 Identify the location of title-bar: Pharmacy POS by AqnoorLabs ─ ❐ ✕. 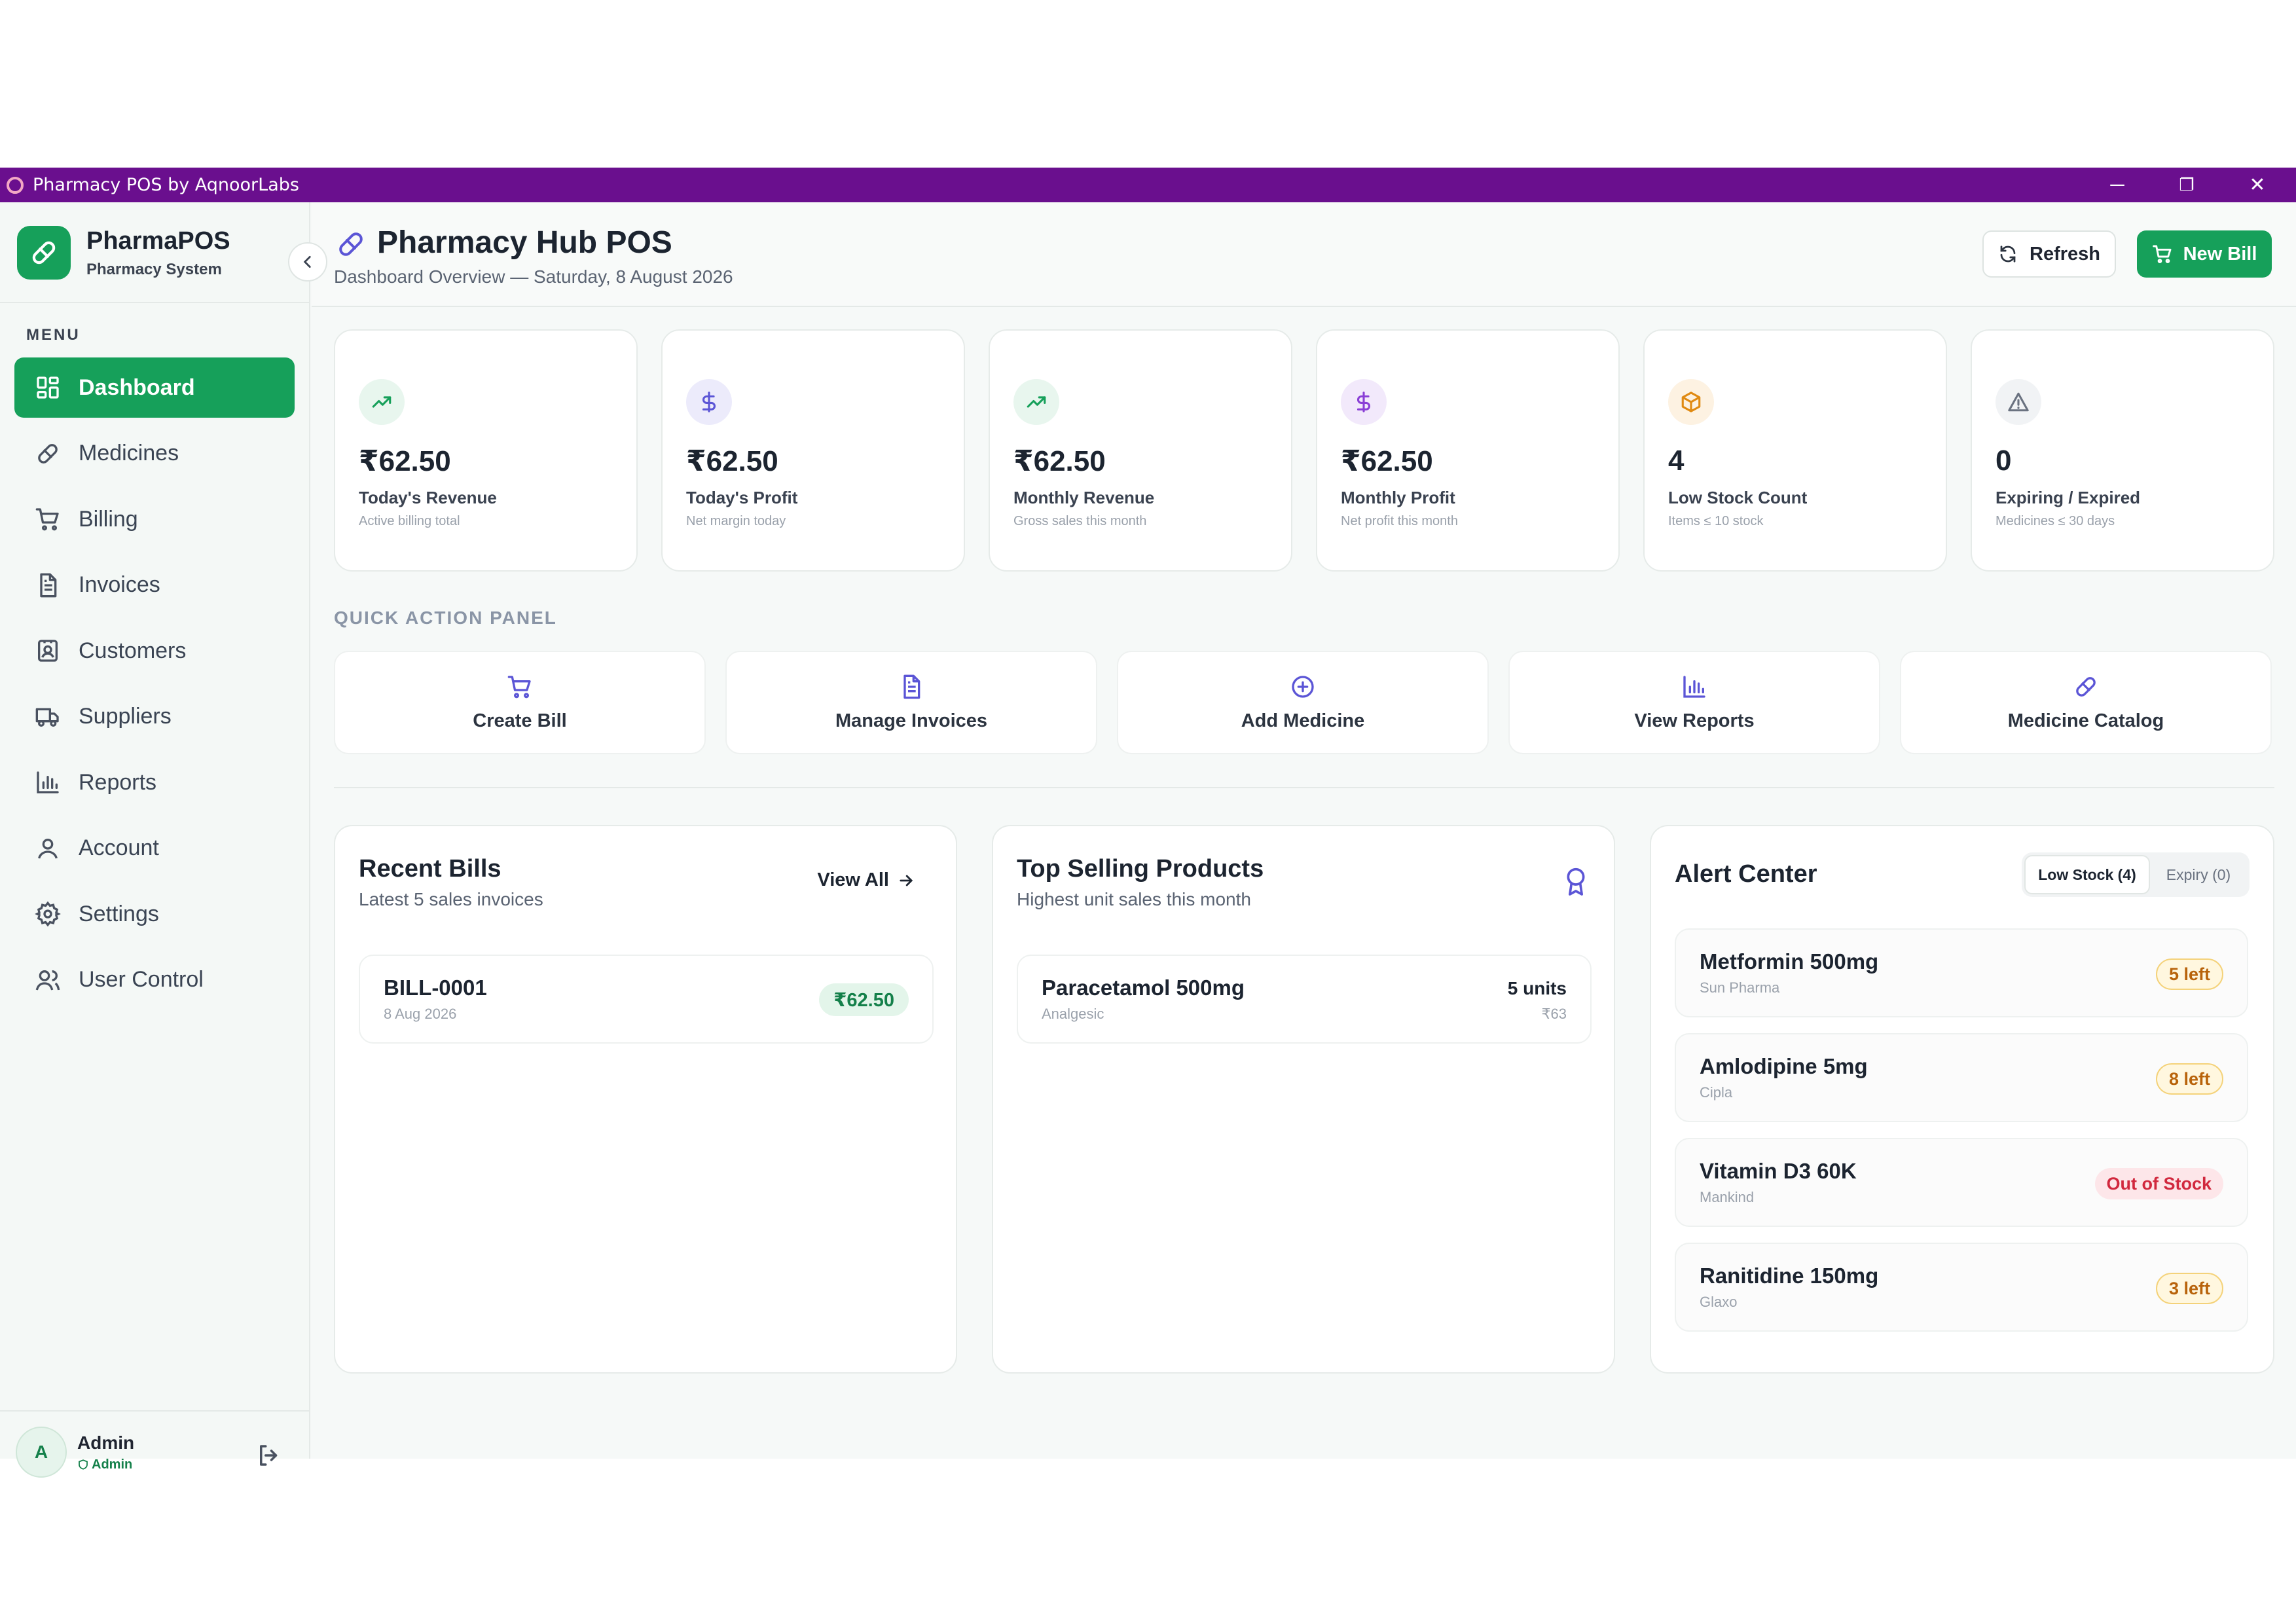
(1148, 185).